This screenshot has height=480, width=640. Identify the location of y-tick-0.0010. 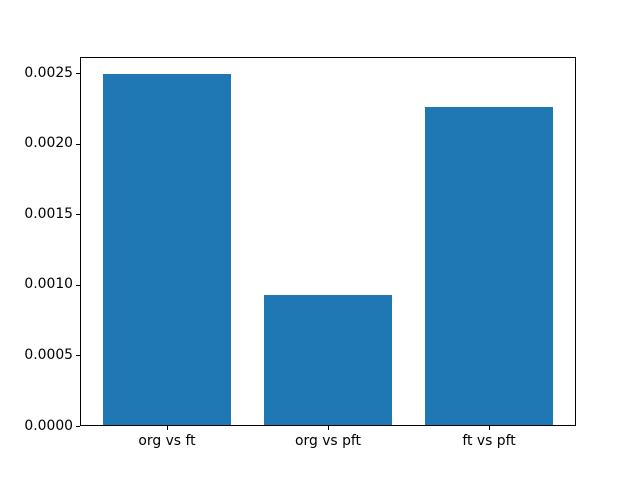
(78, 285).